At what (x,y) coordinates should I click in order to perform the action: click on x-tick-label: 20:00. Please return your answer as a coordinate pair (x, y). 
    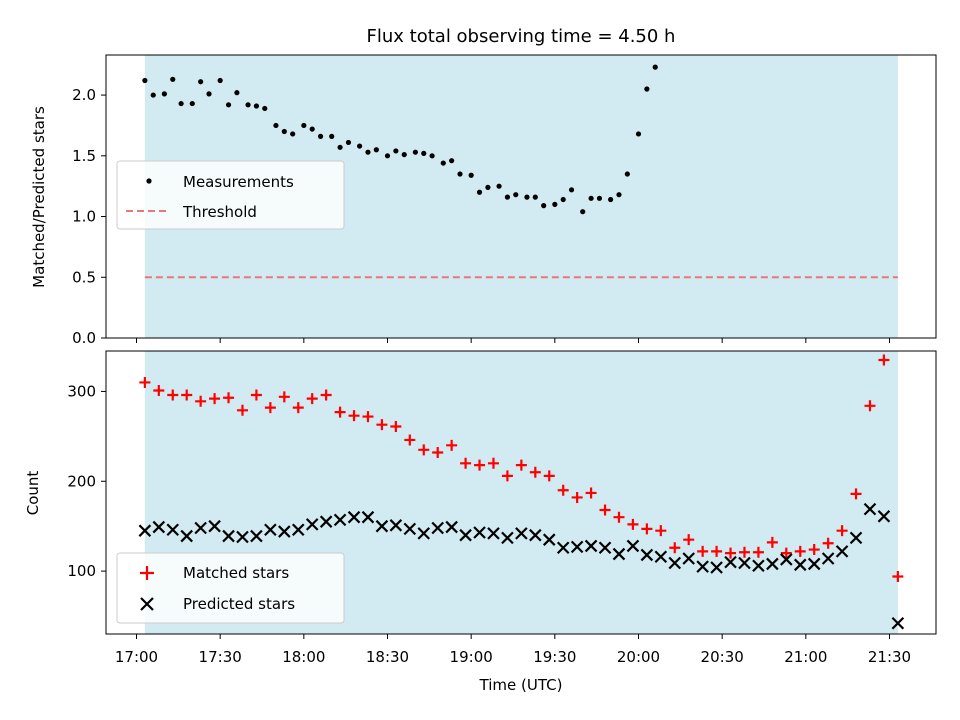
    Looking at the image, I should click on (638, 657).